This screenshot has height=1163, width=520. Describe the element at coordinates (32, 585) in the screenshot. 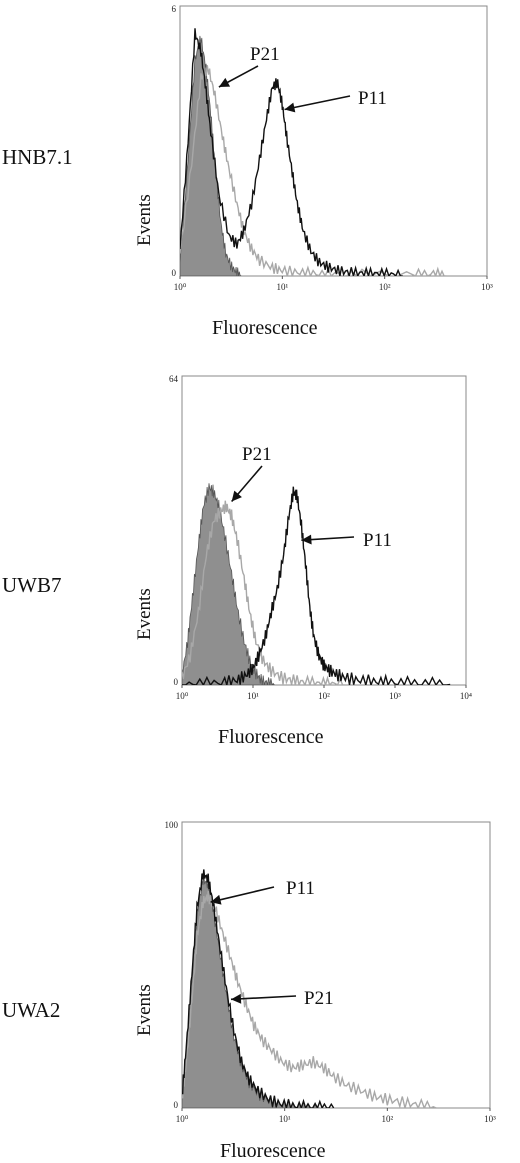

I see `panel-label: UWB7` at that location.